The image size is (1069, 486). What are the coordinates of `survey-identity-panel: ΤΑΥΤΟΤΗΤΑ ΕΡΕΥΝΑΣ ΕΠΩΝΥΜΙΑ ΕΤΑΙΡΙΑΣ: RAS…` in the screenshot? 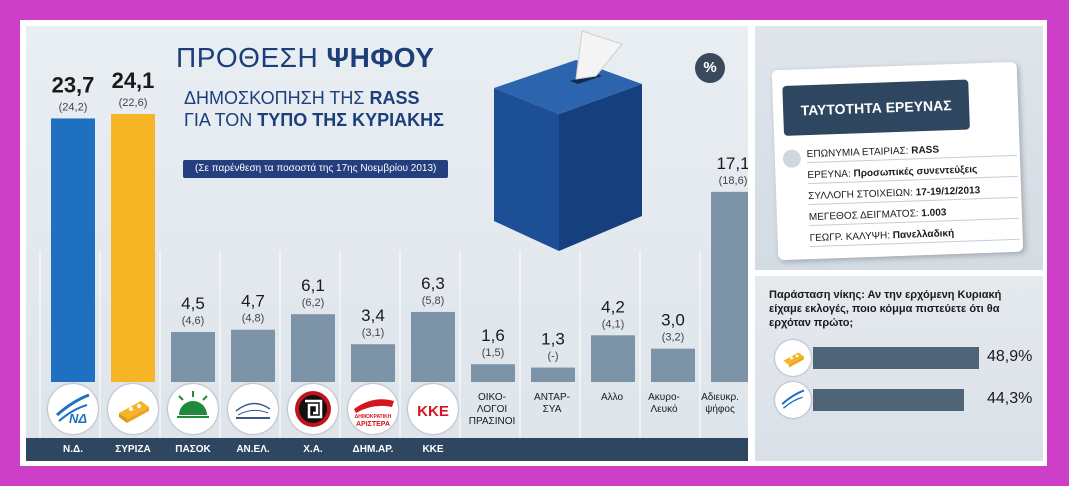 It's located at (899, 148).